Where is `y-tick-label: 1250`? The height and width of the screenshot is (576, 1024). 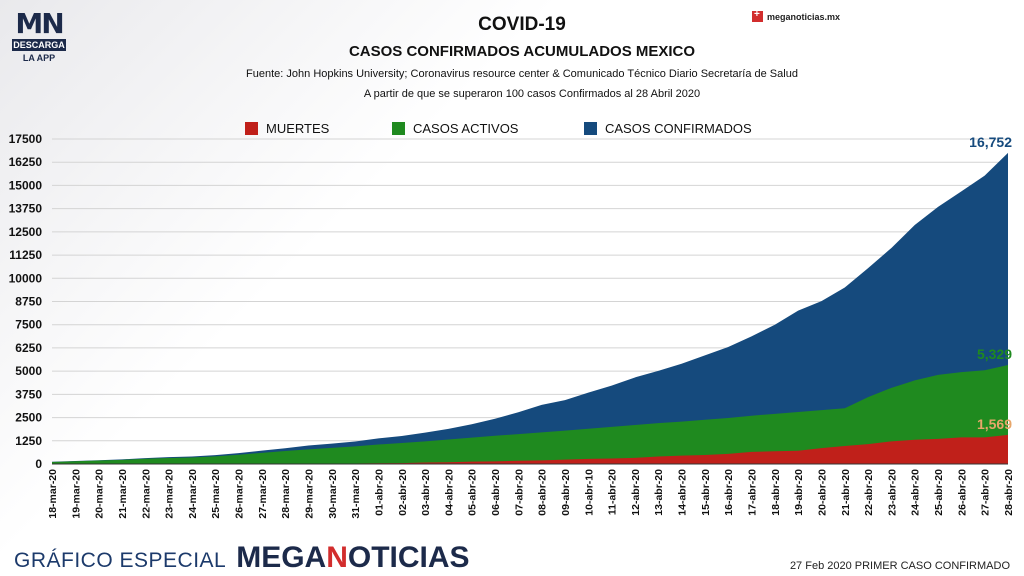
y-tick-label: 1250 is located at coordinates (28, 441).